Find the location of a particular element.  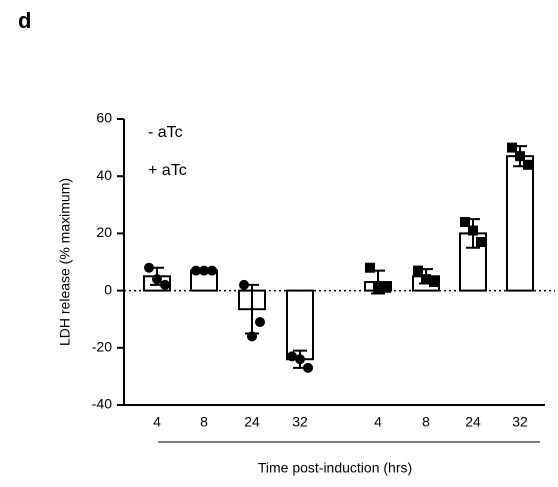

y-tick-label: 0 is located at coordinates (108, 289).